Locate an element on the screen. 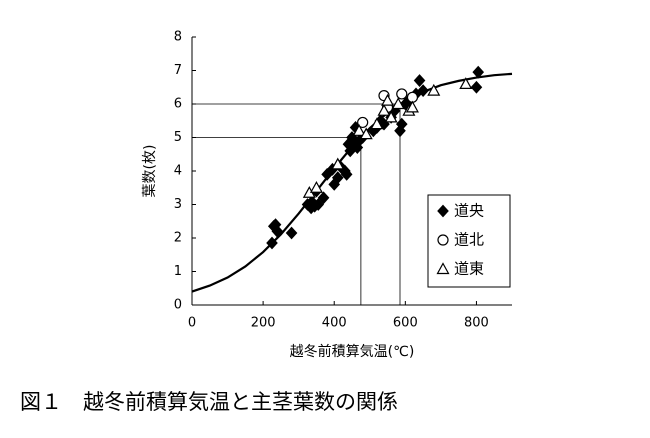 Image resolution: width=650 pixels, height=438 pixels. y-tick-label: 0 is located at coordinates (178, 305).